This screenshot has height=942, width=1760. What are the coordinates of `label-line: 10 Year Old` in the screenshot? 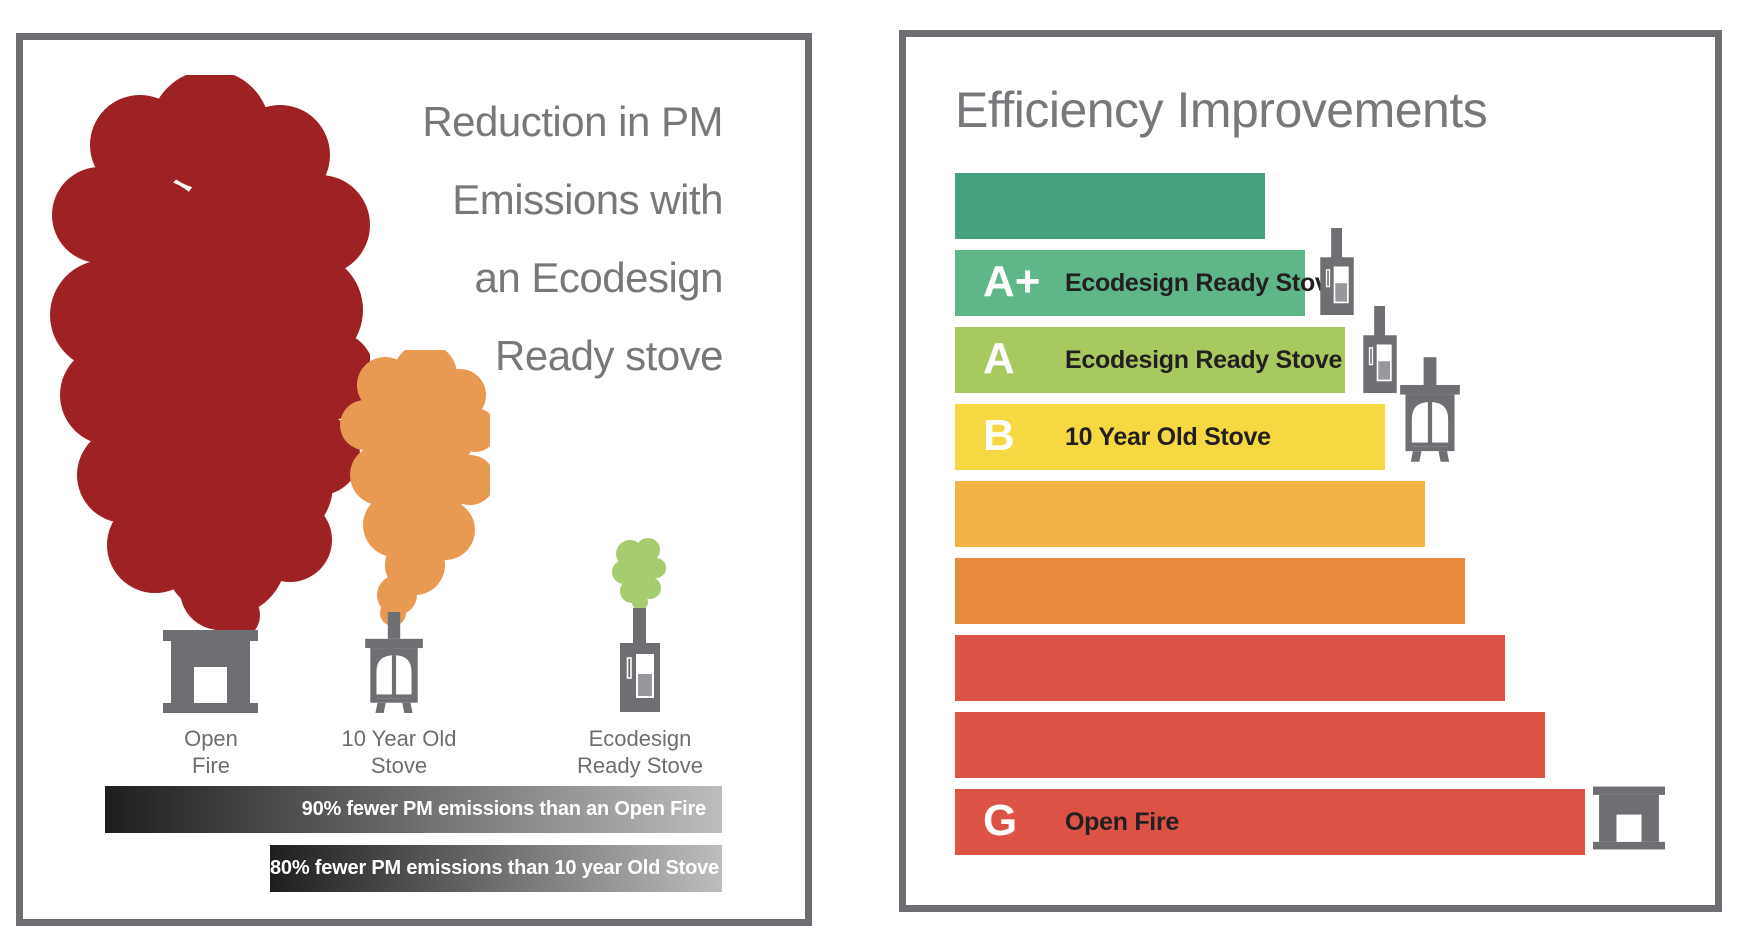 It's located at (399, 738).